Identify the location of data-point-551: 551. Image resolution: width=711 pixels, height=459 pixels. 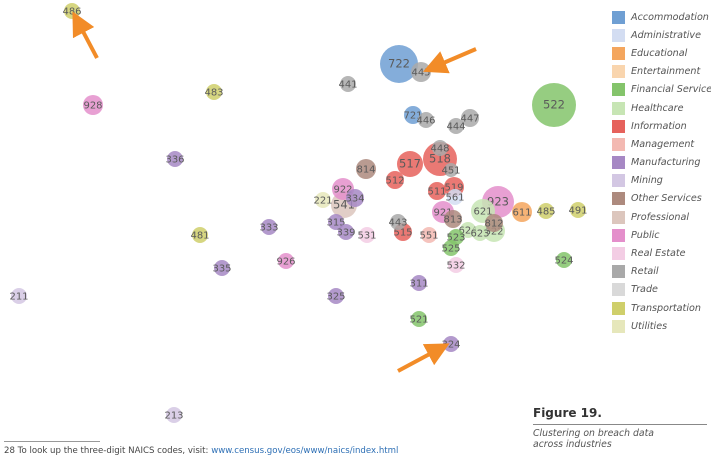
(429, 235).